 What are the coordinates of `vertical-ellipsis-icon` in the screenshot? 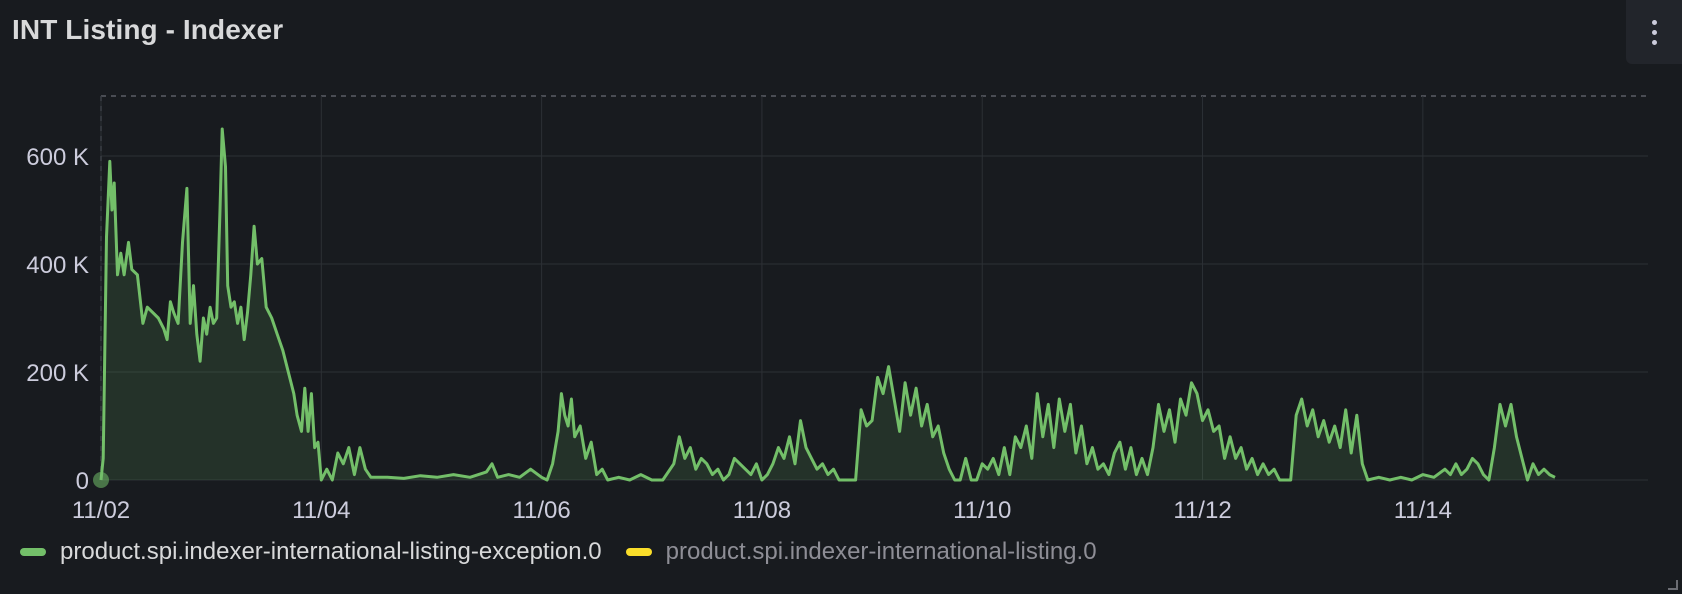 It's located at (1654, 32).